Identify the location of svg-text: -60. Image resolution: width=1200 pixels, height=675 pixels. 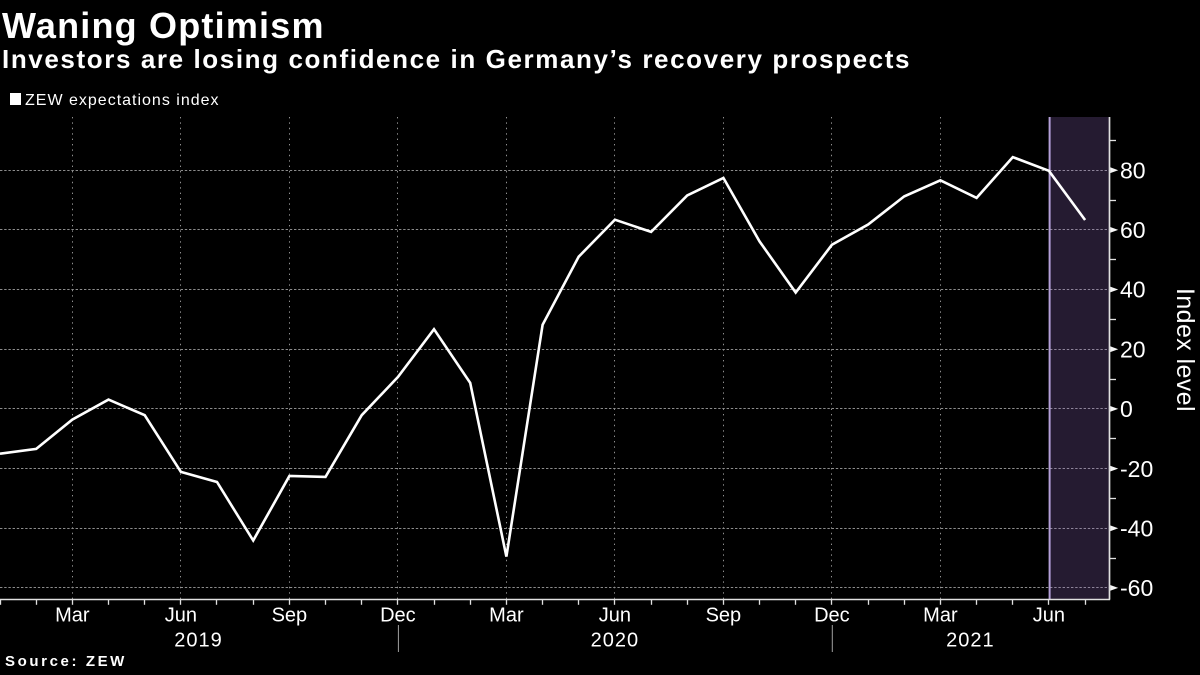
(1136, 588).